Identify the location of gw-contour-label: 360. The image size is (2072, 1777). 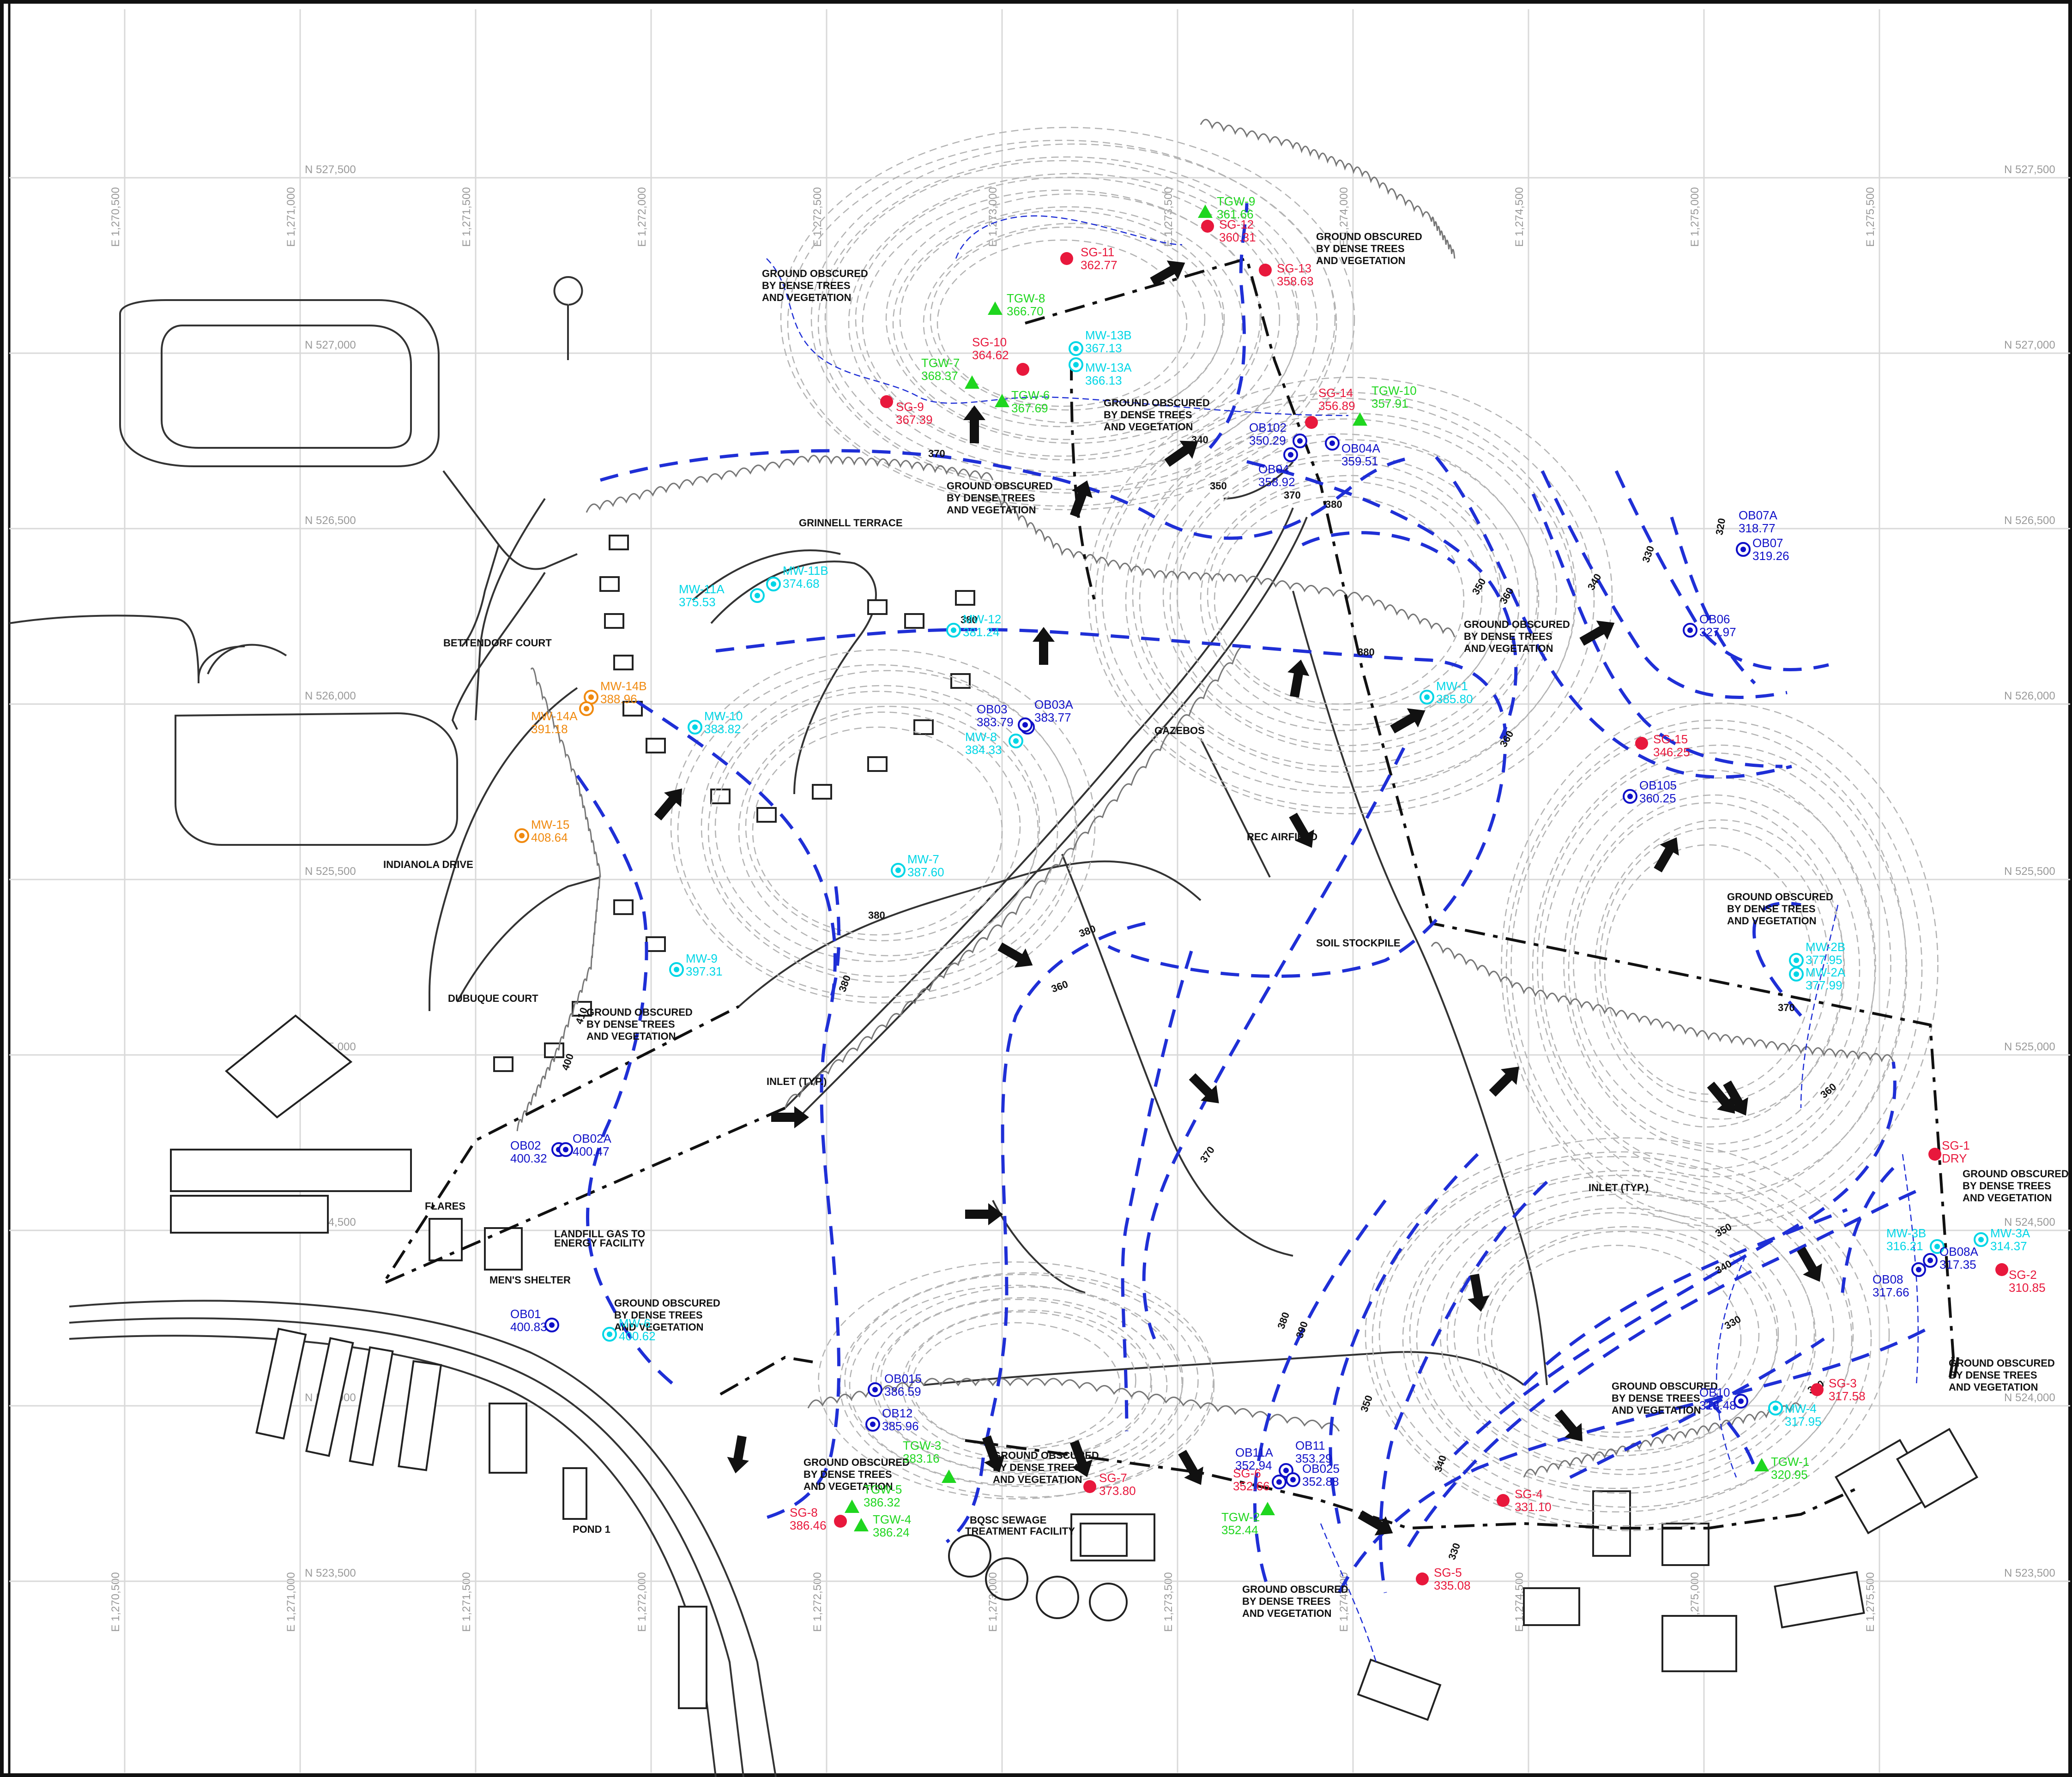
(1059, 987).